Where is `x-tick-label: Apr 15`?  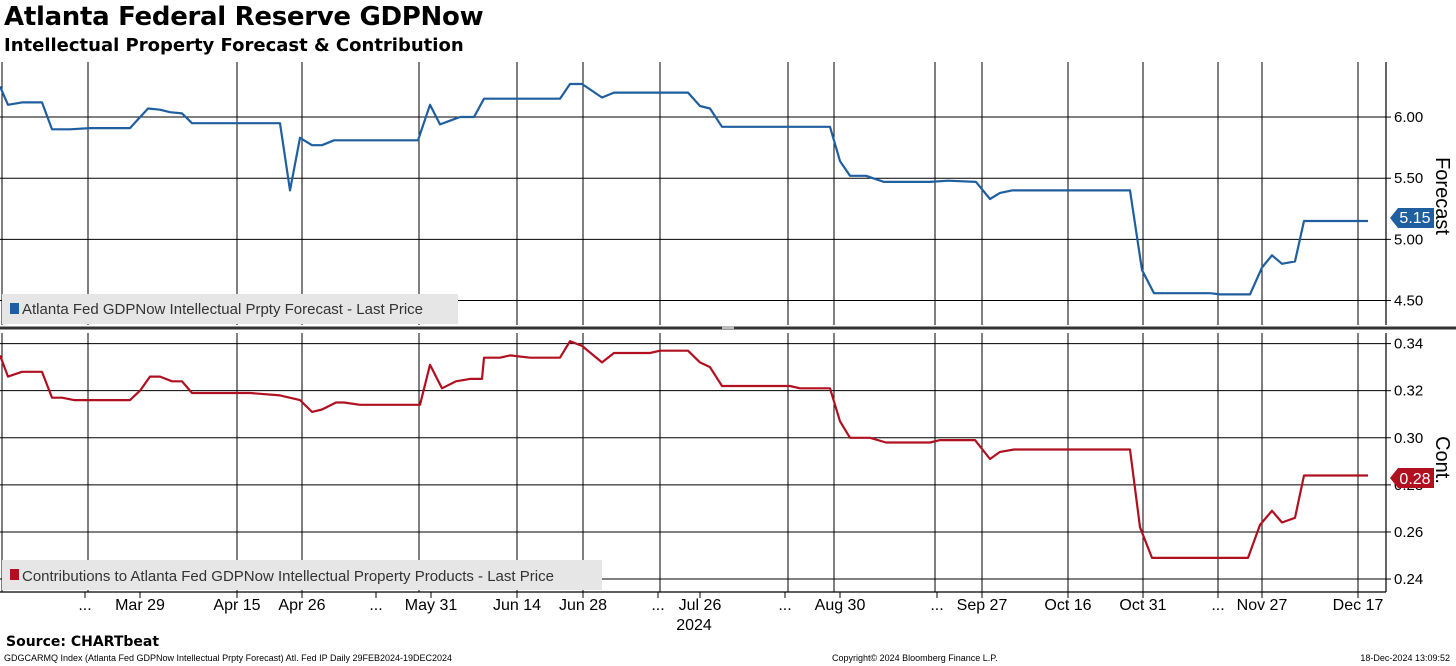 x-tick-label: Apr 15 is located at coordinates (236, 605).